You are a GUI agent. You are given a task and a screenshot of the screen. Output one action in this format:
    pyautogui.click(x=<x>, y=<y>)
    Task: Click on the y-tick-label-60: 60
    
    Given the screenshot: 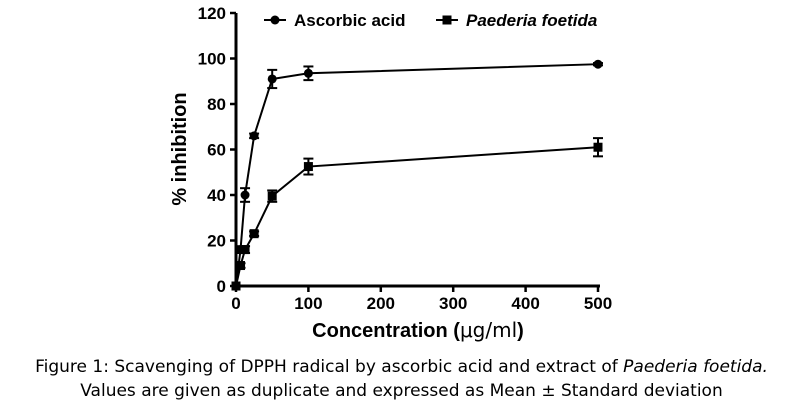 What is the action you would take?
    pyautogui.click(x=216, y=150)
    